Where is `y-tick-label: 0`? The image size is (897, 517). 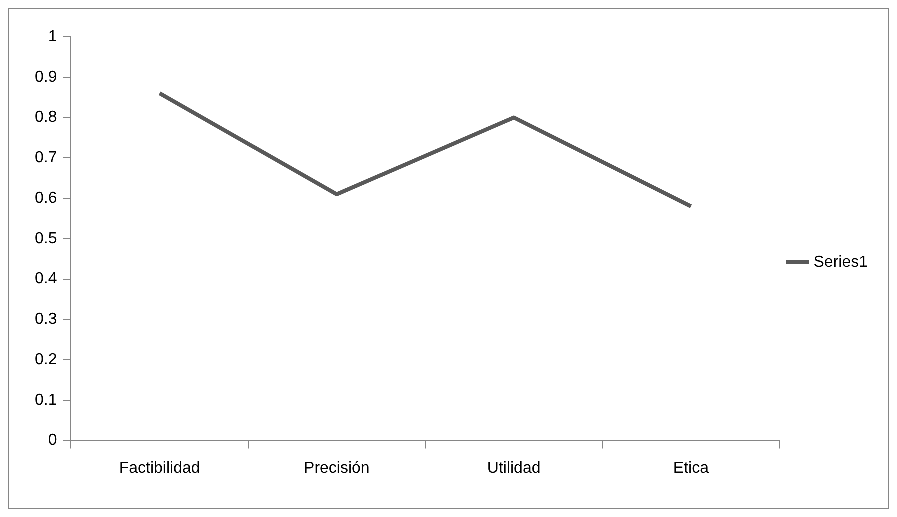
y-tick-label: 0 is located at coordinates (53, 441).